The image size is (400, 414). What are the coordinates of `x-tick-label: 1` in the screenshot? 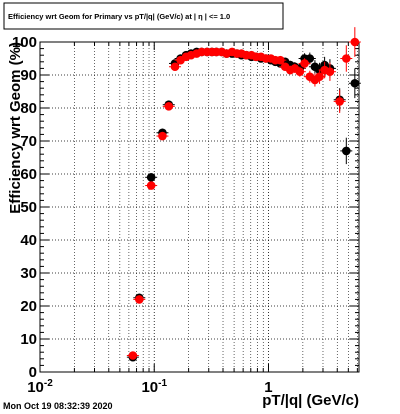 It's located at (268, 387).